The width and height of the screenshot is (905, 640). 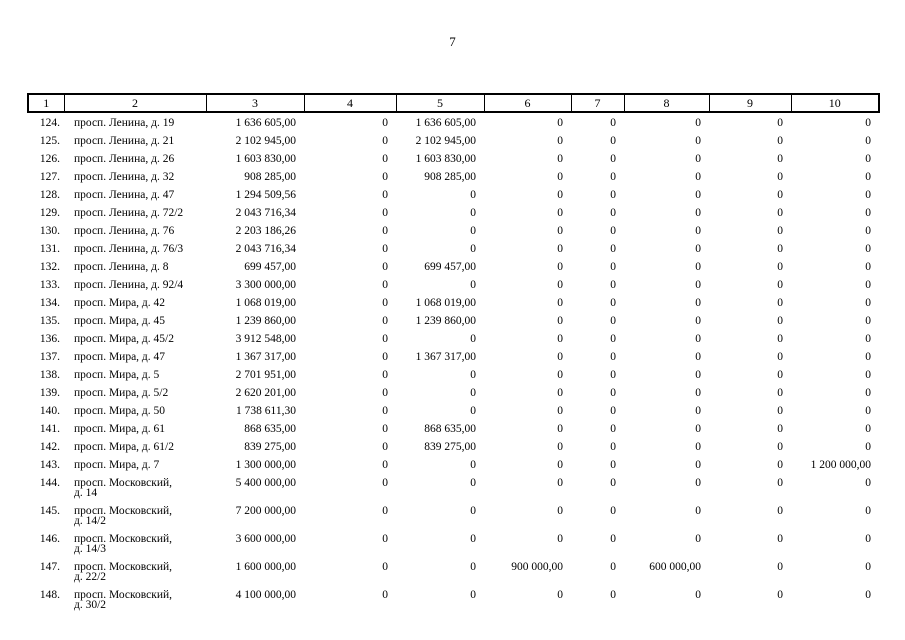 I want to click on column-header-1: 1, so click(x=46, y=103).